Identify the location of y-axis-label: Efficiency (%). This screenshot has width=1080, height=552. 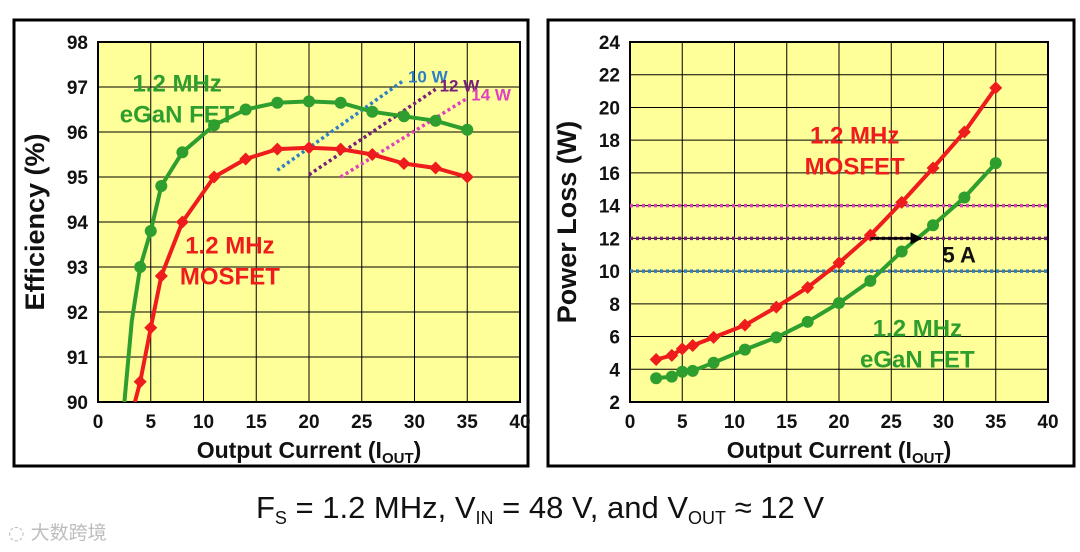
(35, 221).